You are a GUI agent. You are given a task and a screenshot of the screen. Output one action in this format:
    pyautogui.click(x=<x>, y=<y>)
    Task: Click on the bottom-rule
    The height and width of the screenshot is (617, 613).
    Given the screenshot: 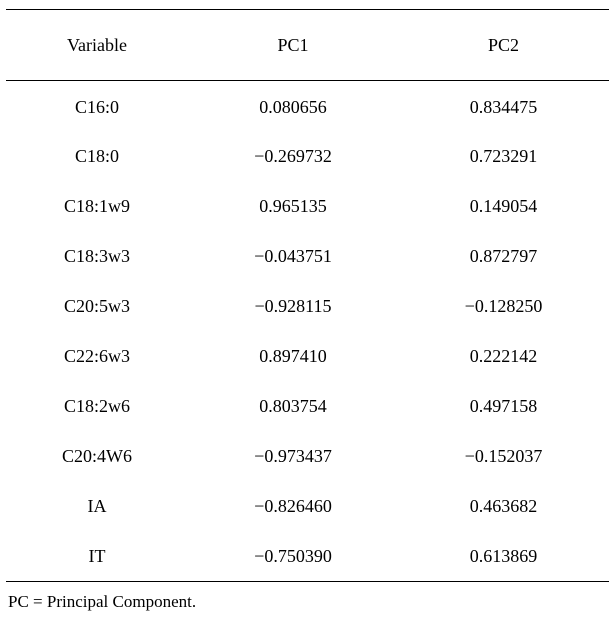 What is the action you would take?
    pyautogui.click(x=307, y=581)
    